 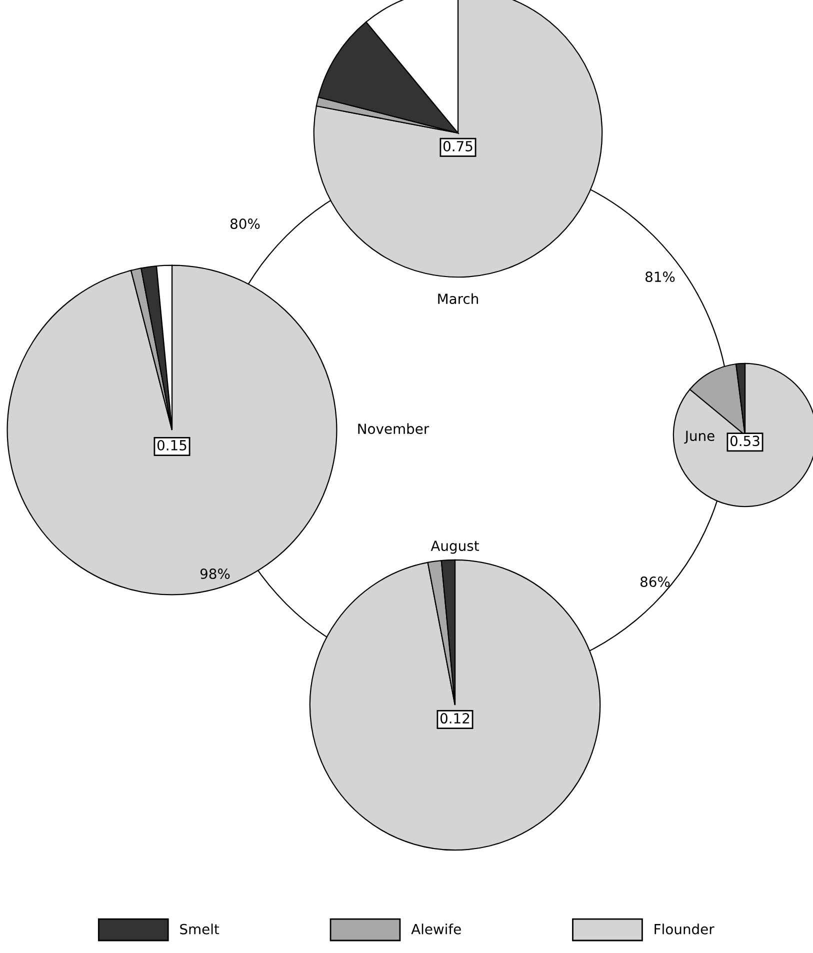 I want to click on text: June, so click(x=699, y=437).